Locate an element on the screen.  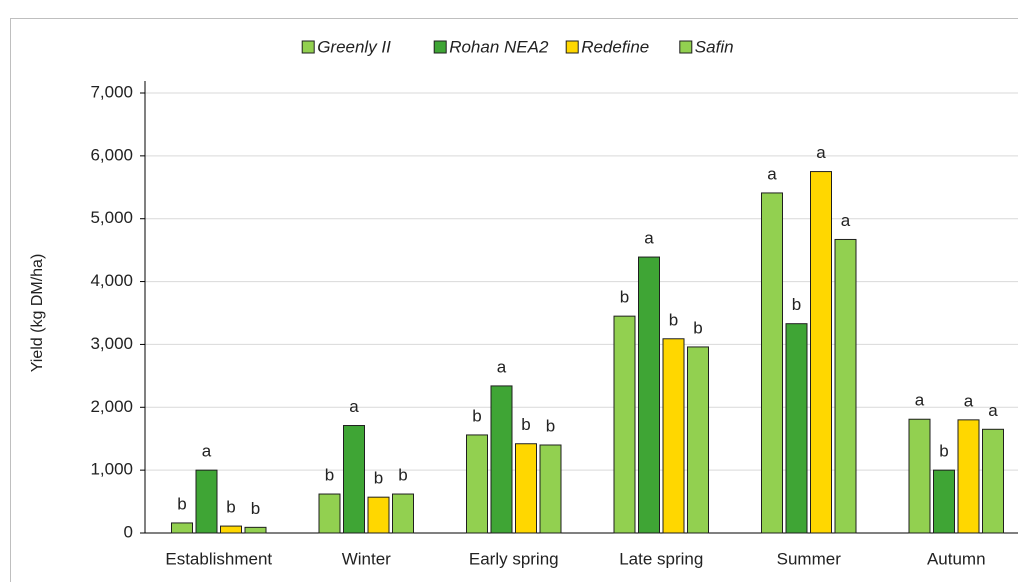
y-tick-label: 3,000 is located at coordinates (111, 343).